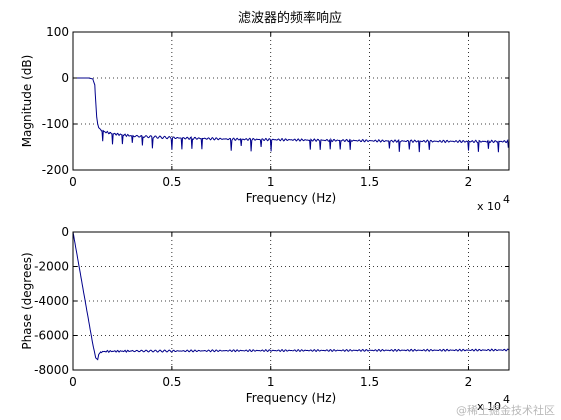 This screenshot has height=420, width=561. What do you see at coordinates (290, 18) in the screenshot?
I see `chart-title: 滤波器的频率响应` at bounding box center [290, 18].